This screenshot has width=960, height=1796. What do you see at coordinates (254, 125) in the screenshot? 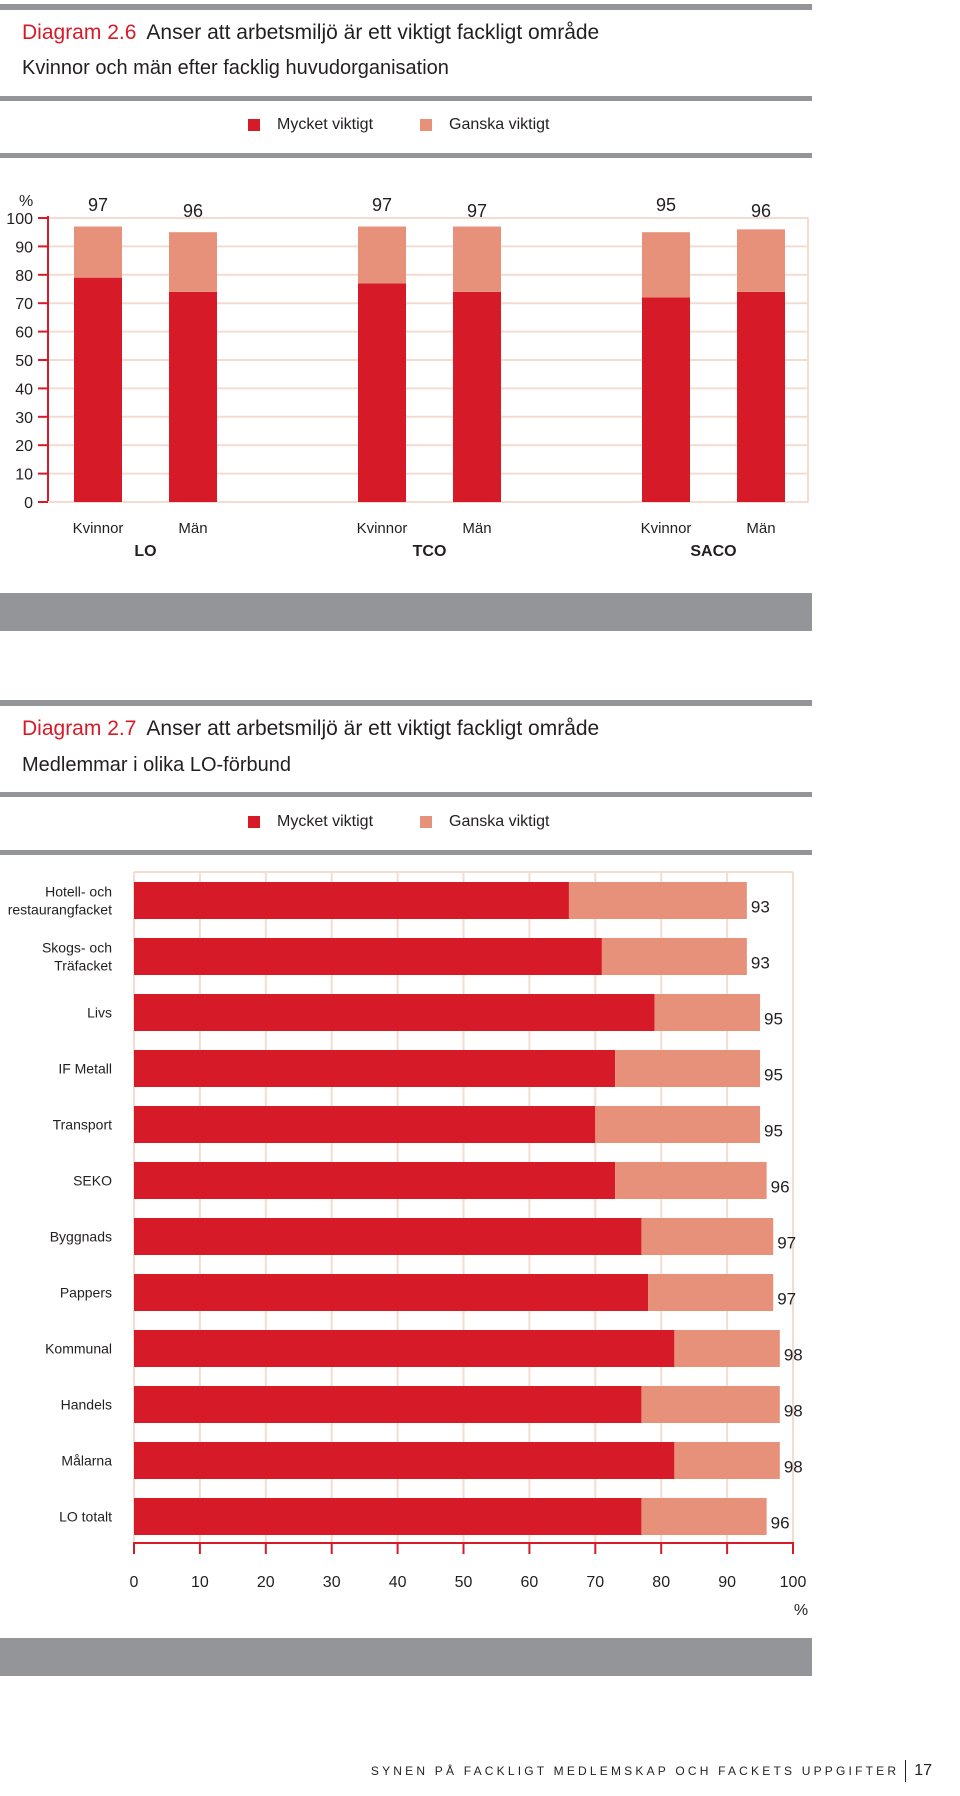
I see `legend-swatch-mycket` at bounding box center [254, 125].